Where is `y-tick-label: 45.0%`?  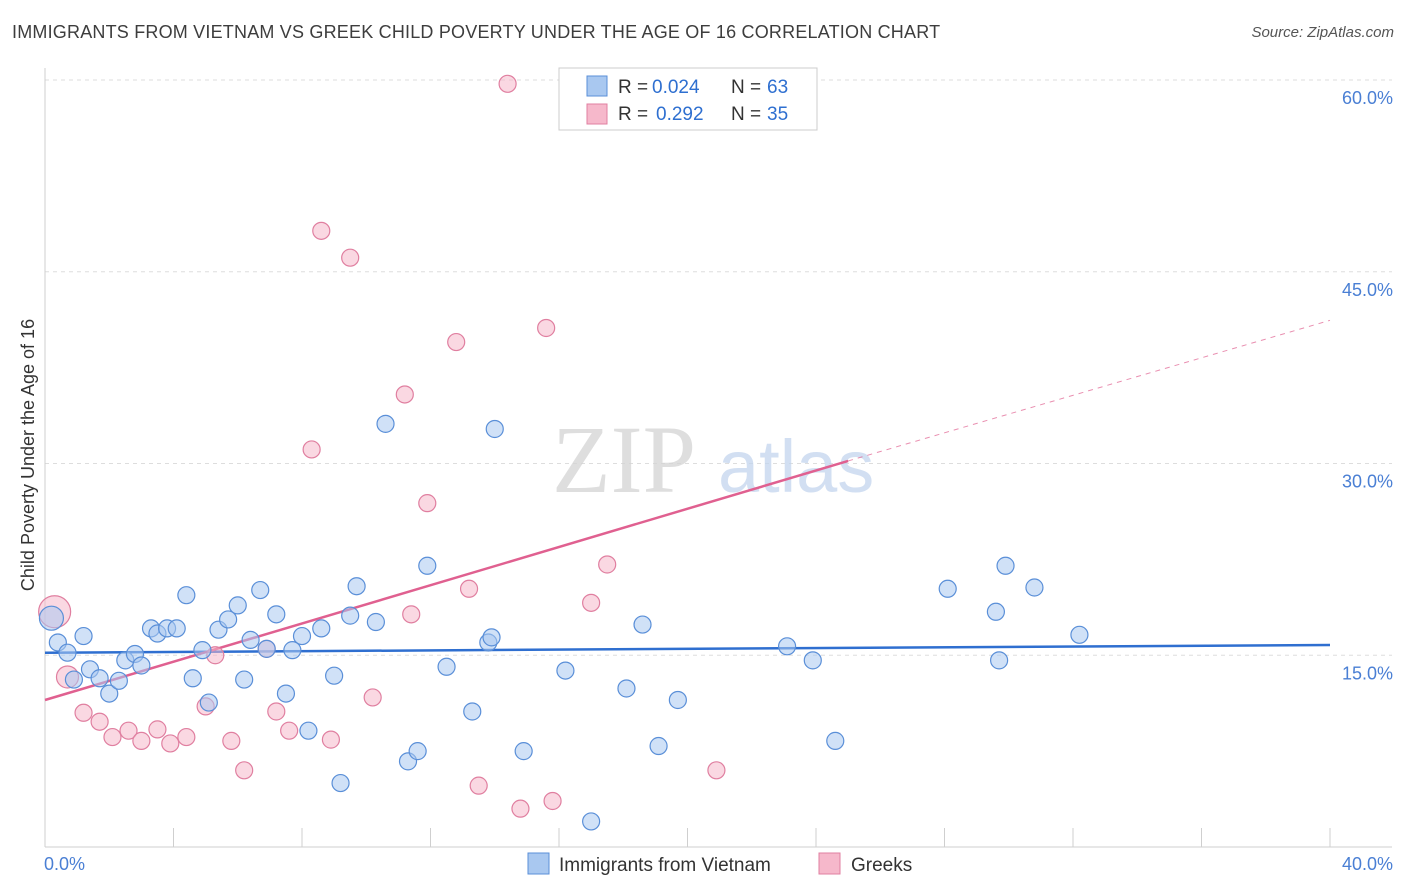 y-tick-label: 45.0% is located at coordinates (1367, 290).